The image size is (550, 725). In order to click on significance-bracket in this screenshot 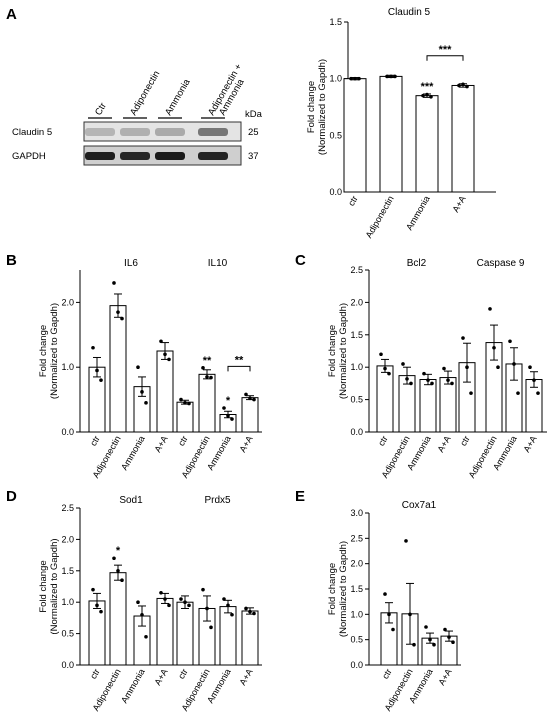, I will do `click(445, 58)`.